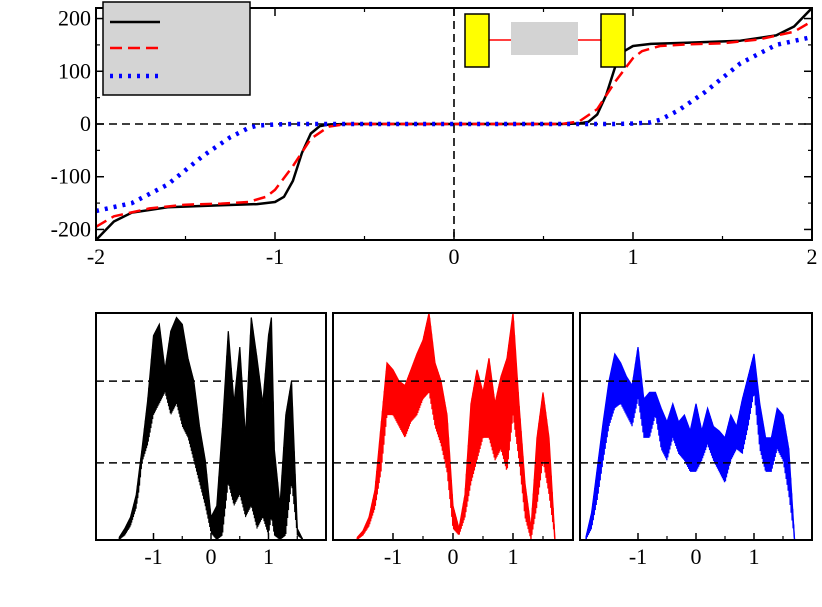  I want to click on device-schematic, so click(545, 40).